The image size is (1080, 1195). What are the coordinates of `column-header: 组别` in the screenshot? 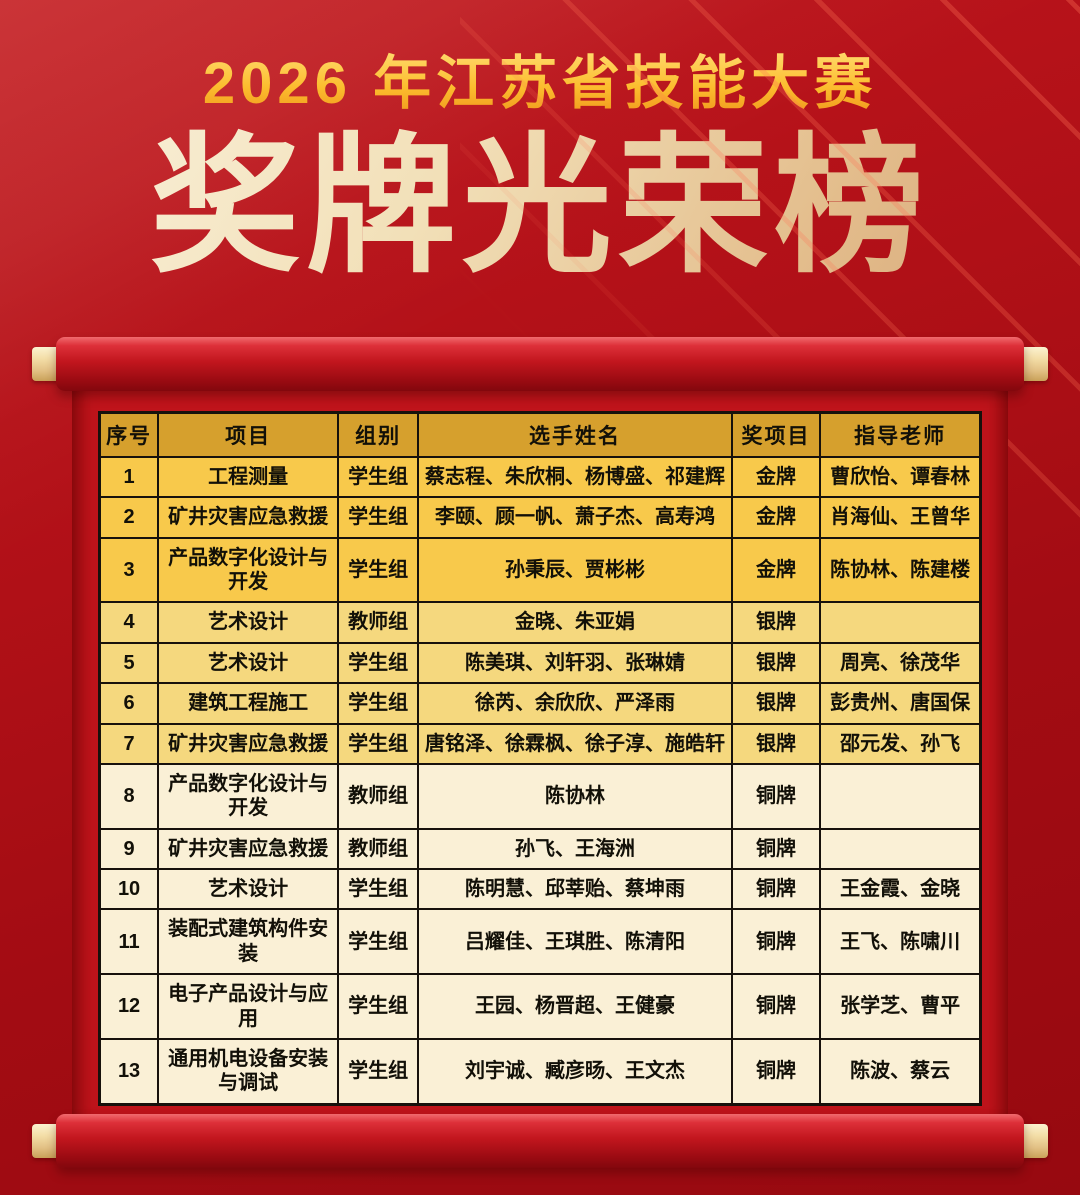 It's located at (378, 434).